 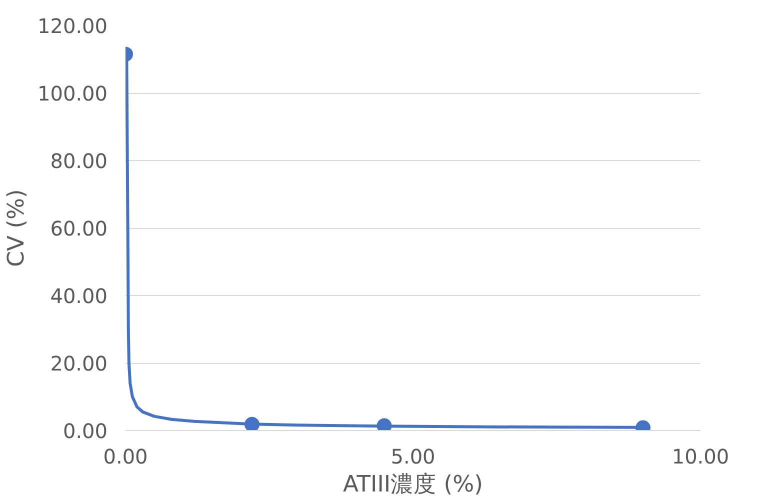 What do you see at coordinates (701, 456) in the screenshot?
I see `x-tick-label: 10.00` at bounding box center [701, 456].